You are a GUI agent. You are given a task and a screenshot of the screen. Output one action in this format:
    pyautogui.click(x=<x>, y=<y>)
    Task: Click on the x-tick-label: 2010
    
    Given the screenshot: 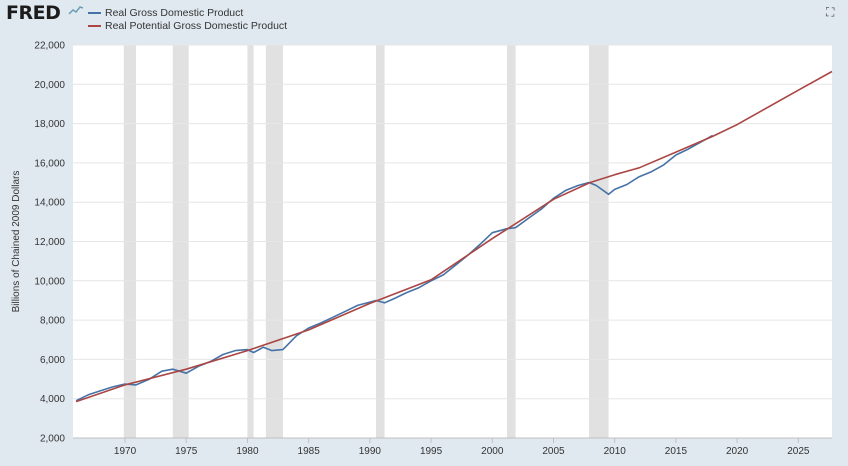 What is the action you would take?
    pyautogui.click(x=615, y=451)
    